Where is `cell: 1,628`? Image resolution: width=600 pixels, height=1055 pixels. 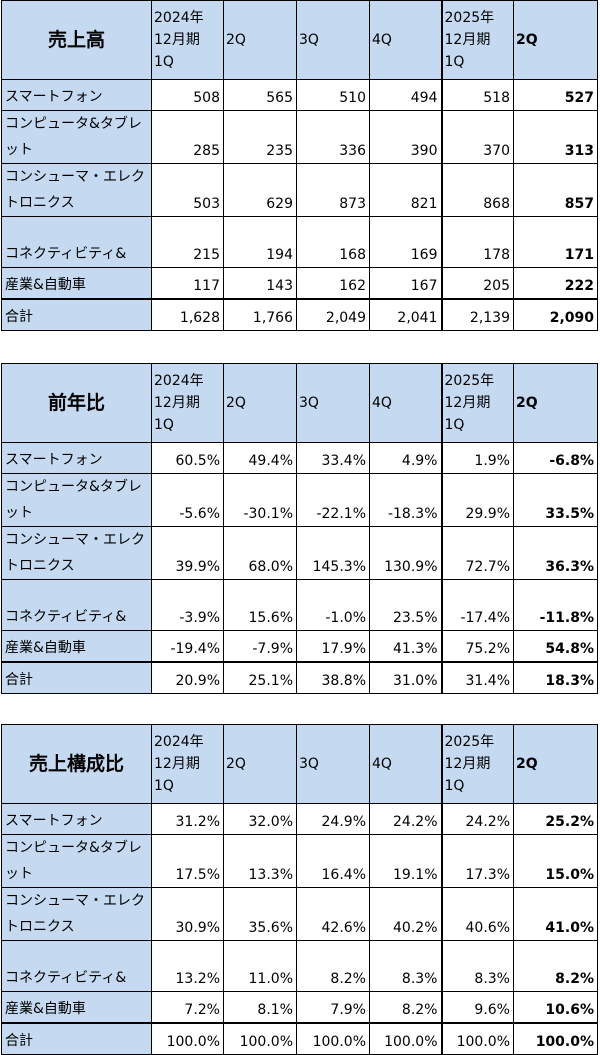
cell: 1,628 is located at coordinates (187, 314).